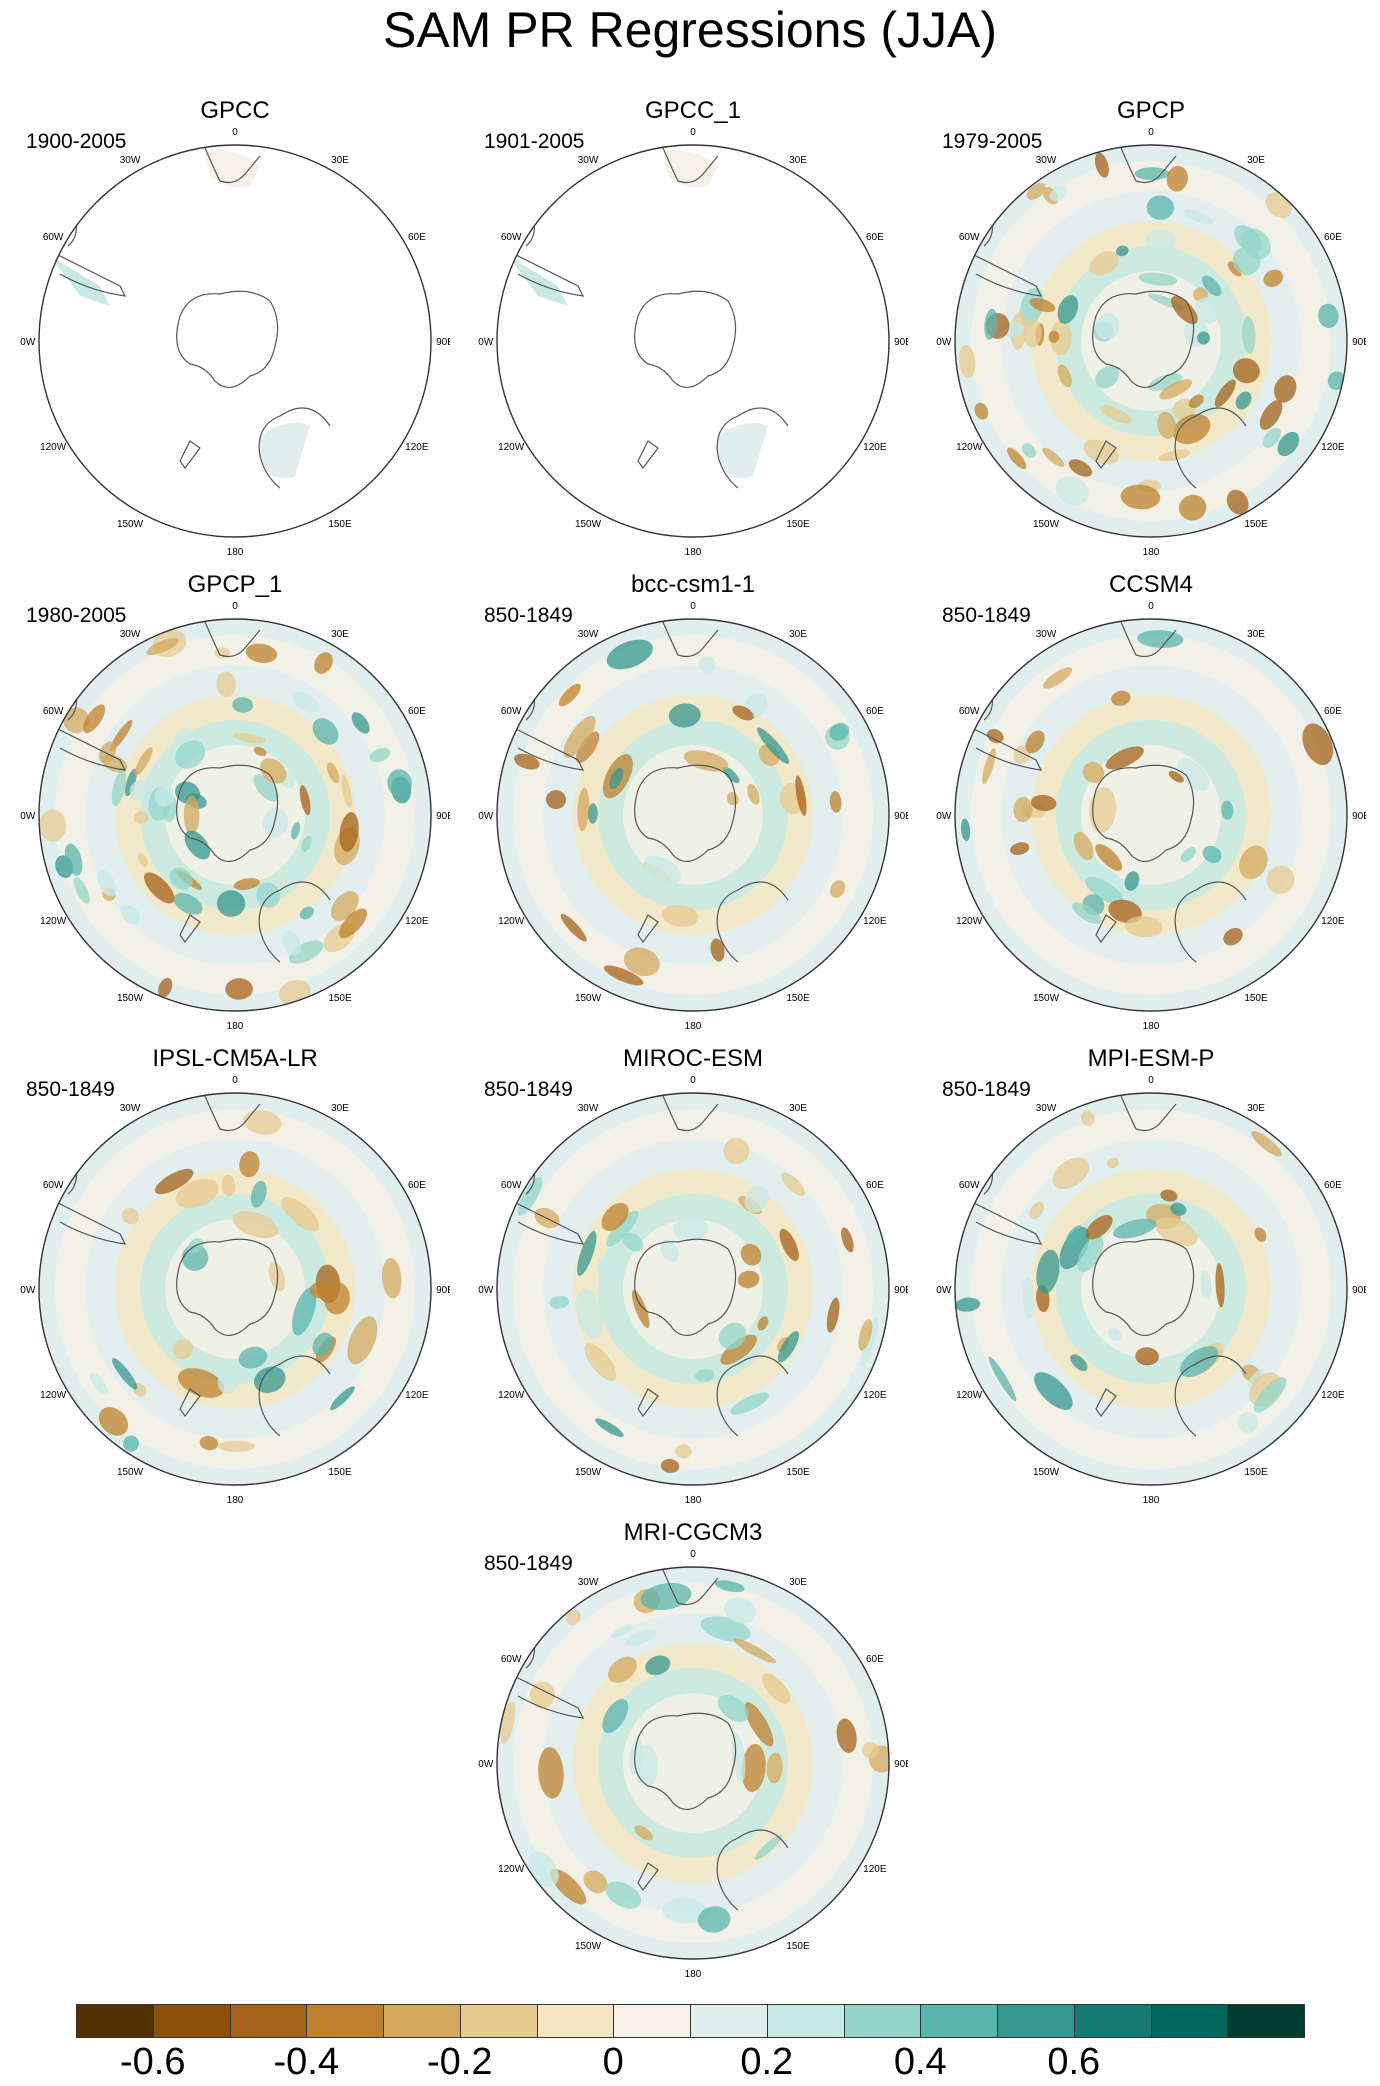 Image resolution: width=1380 pixels, height=2086 pixels. What do you see at coordinates (1150, 110) in the screenshot?
I see `panel-title: GPCP` at bounding box center [1150, 110].